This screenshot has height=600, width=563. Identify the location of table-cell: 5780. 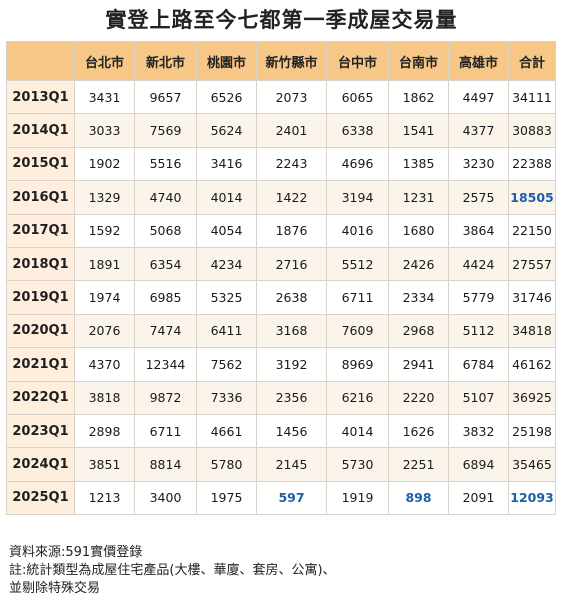
(226, 464).